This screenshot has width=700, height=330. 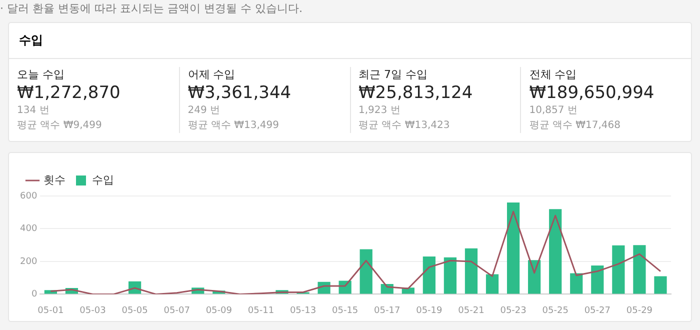 I want to click on text: ₩189,650,994, so click(x=592, y=93).